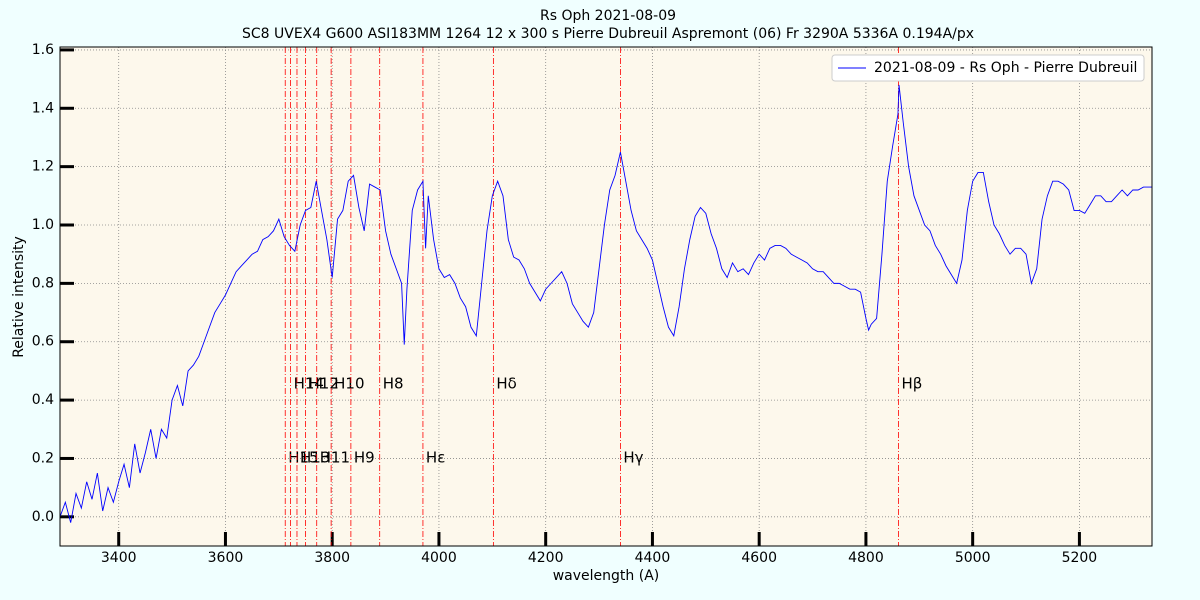 The height and width of the screenshot is (600, 1200). Describe the element at coordinates (43, 108) in the screenshot. I see `y-tick-label: 1.4` at that location.